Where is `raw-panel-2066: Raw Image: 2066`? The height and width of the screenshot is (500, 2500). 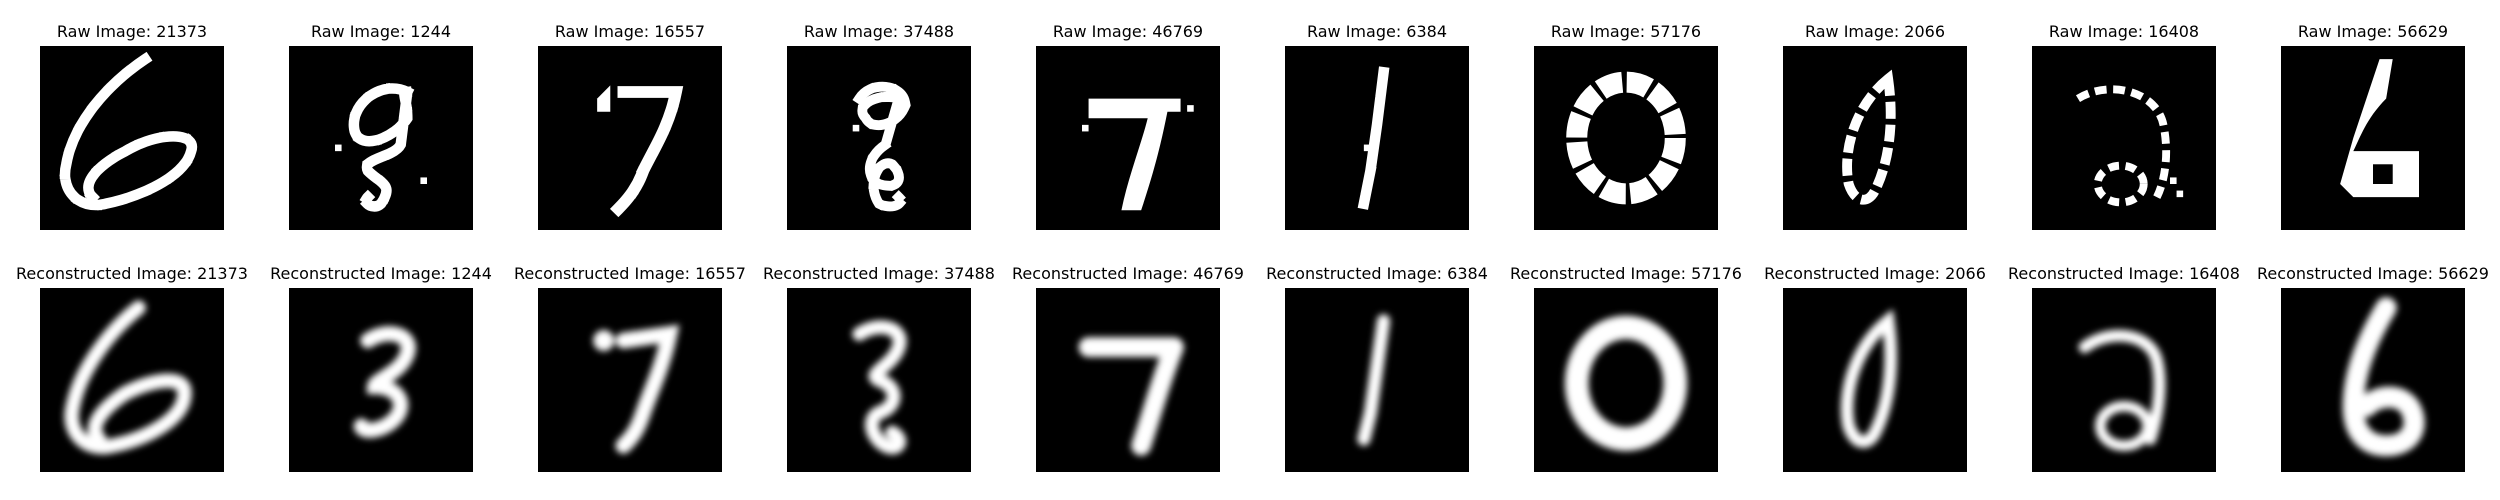 raw-panel-2066: Raw Image: 2066 is located at coordinates (1875, 126).